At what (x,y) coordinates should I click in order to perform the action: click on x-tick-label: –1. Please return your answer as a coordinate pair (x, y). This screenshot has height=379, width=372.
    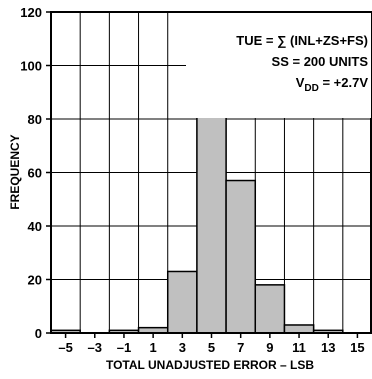
    Looking at the image, I should click on (124, 347).